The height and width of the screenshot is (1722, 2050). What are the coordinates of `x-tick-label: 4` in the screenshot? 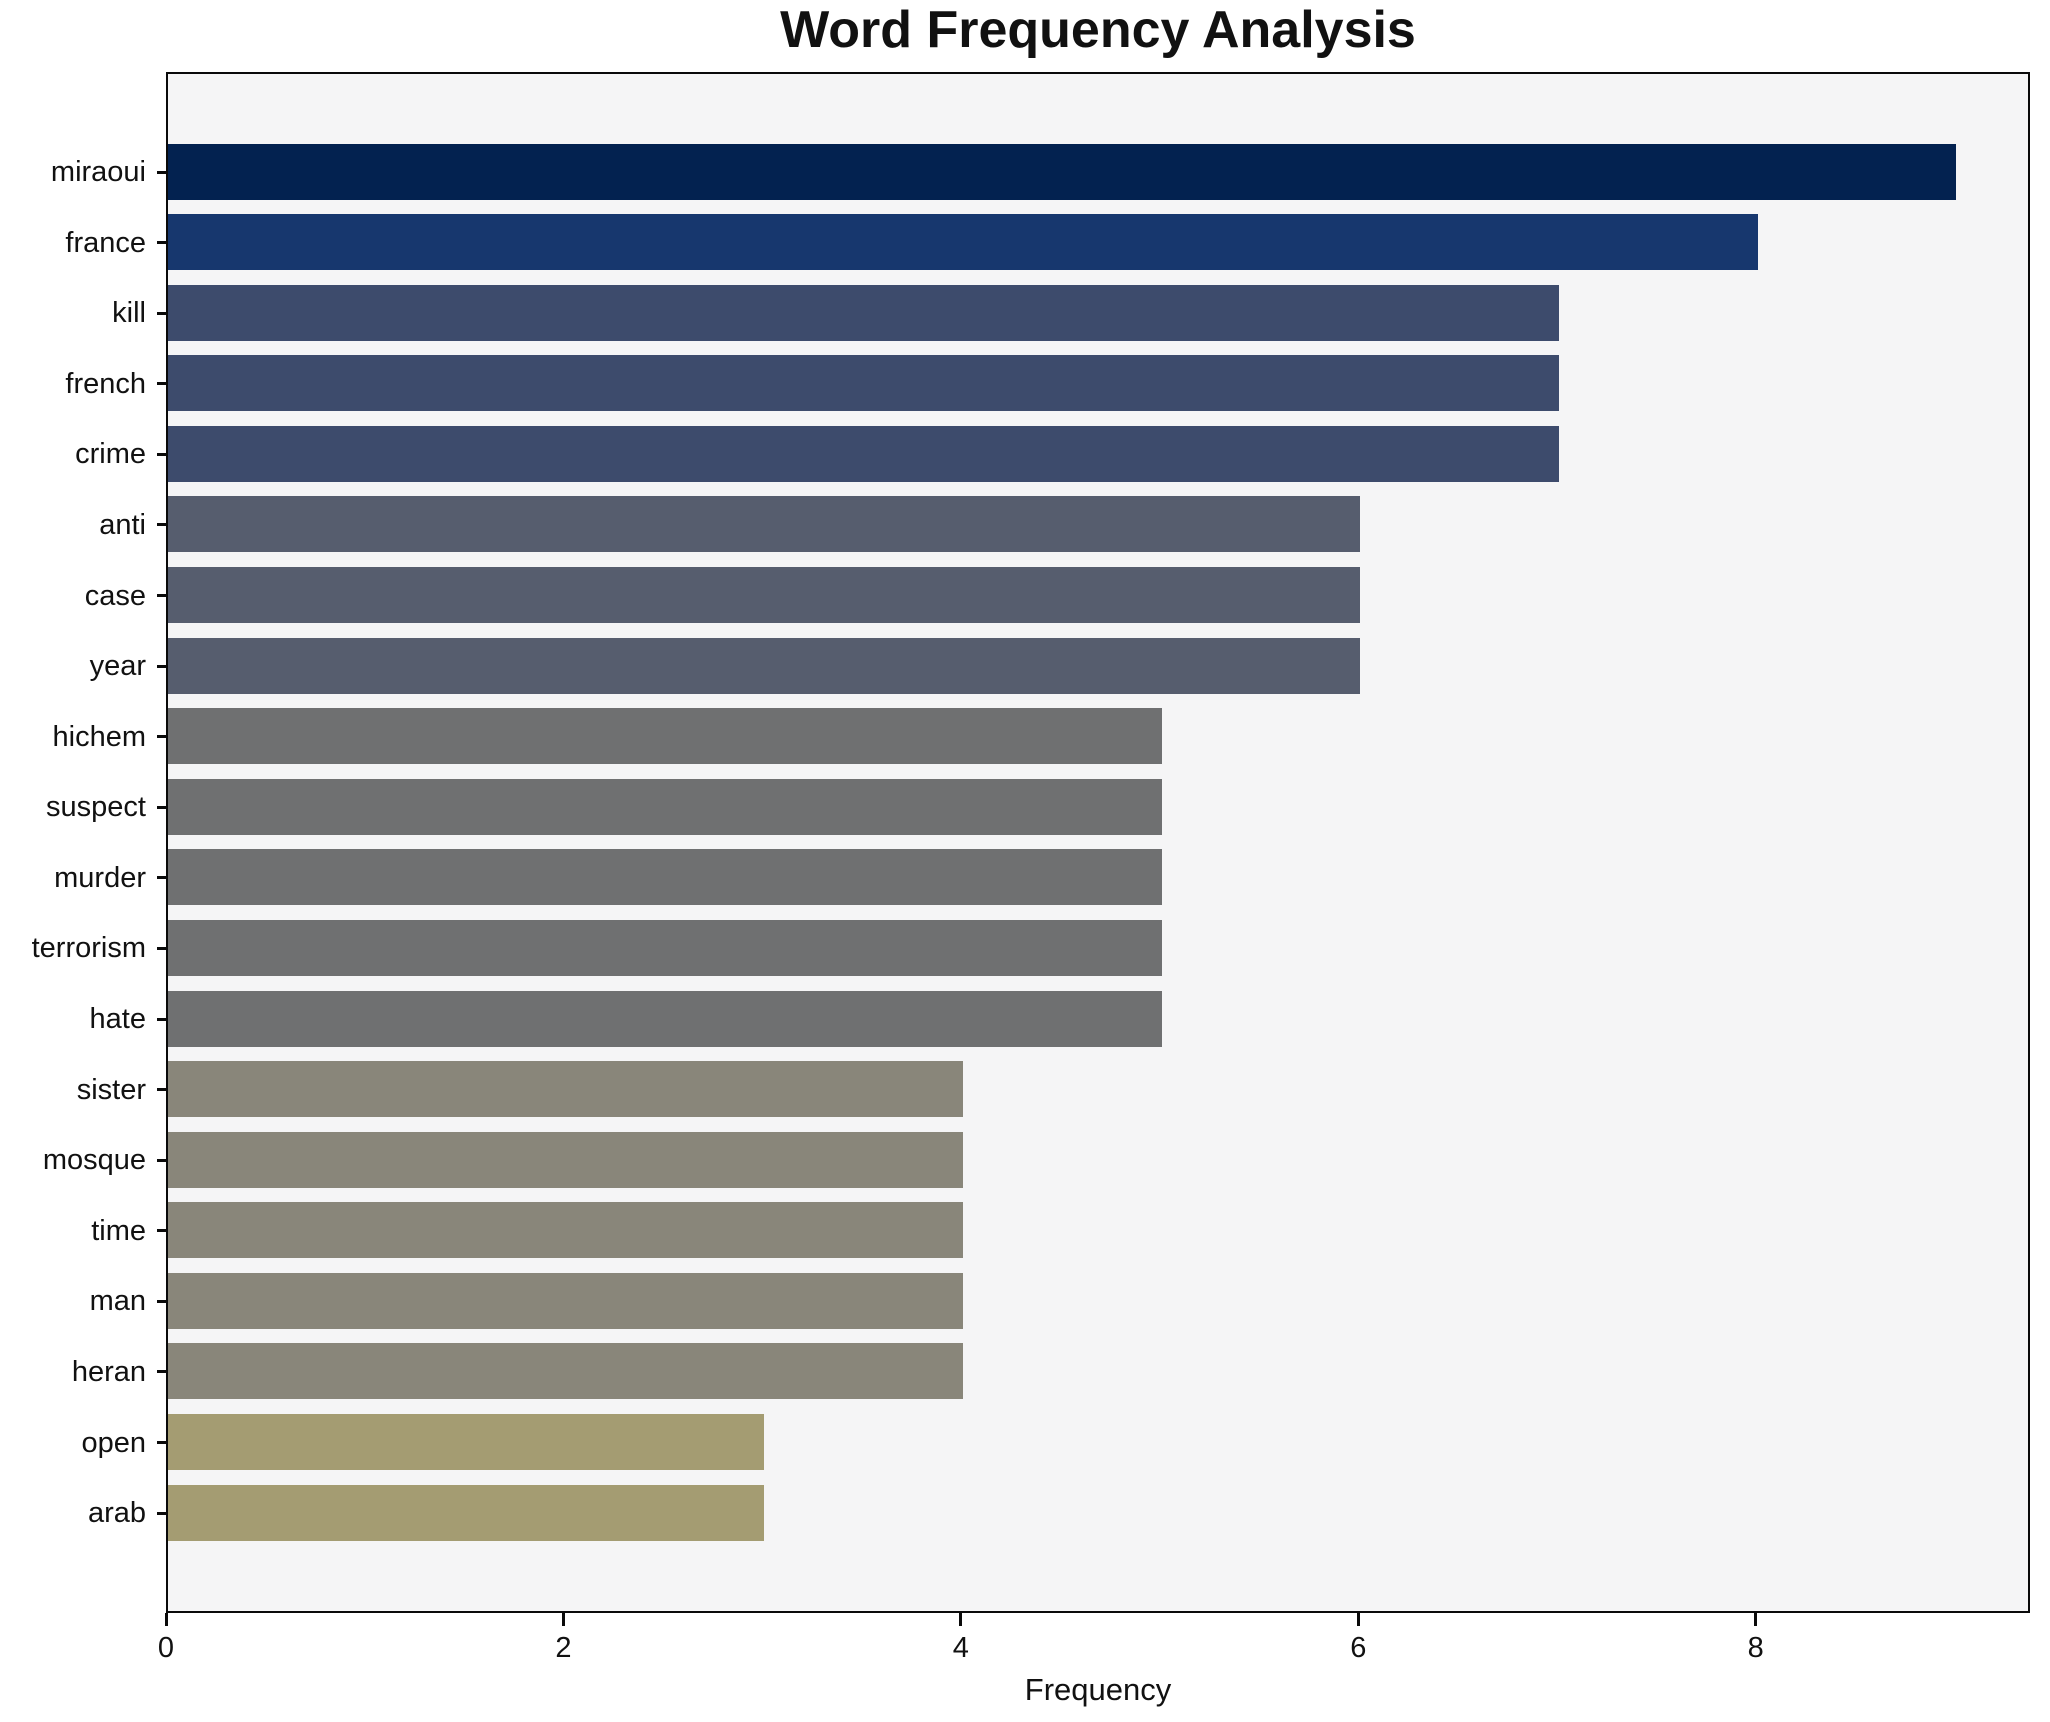 It's located at (960, 1648).